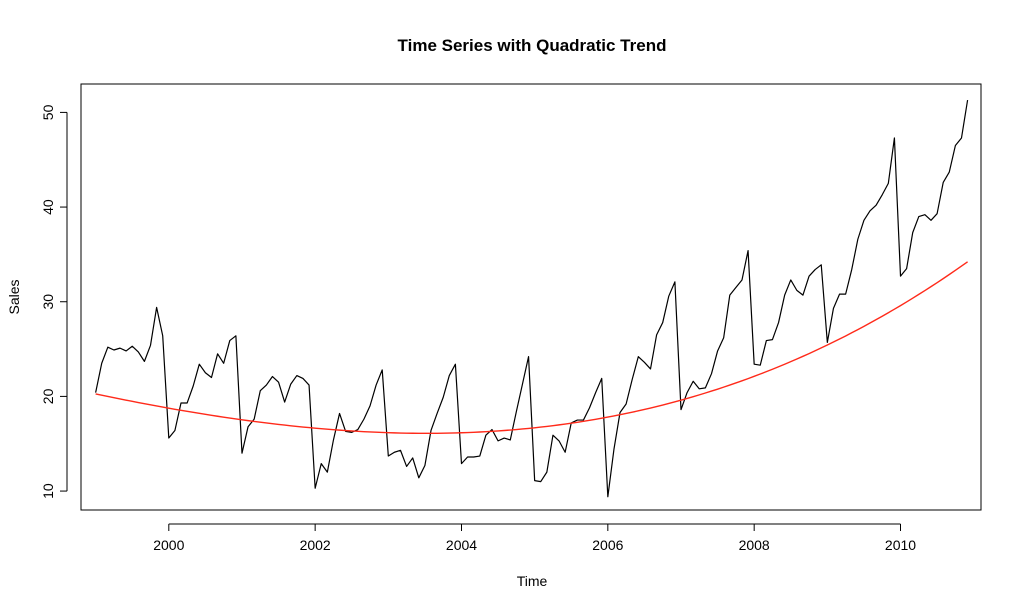 Image resolution: width=1024 pixels, height=614 pixels. I want to click on x-tick-label: 2004, so click(461, 545).